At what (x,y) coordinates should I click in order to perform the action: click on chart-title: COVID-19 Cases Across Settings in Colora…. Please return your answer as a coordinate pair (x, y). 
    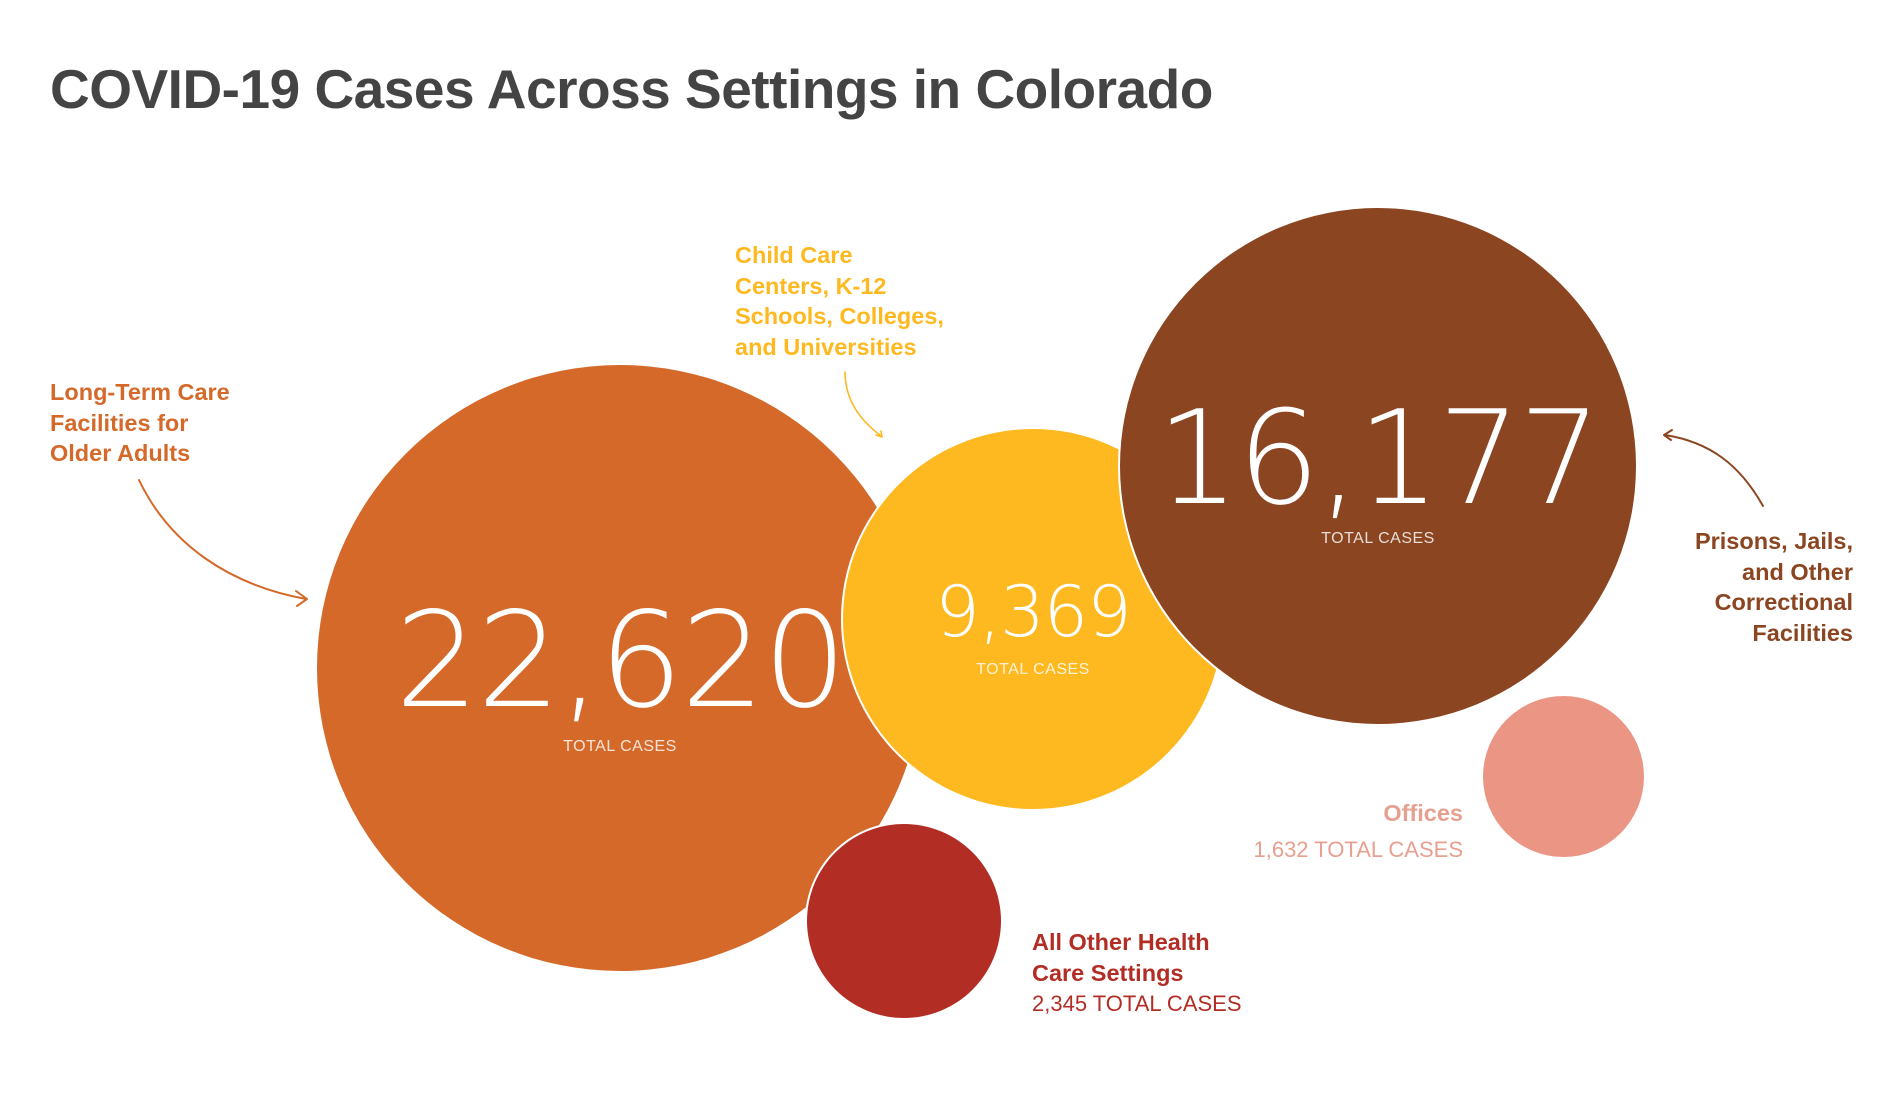
    Looking at the image, I should click on (631, 89).